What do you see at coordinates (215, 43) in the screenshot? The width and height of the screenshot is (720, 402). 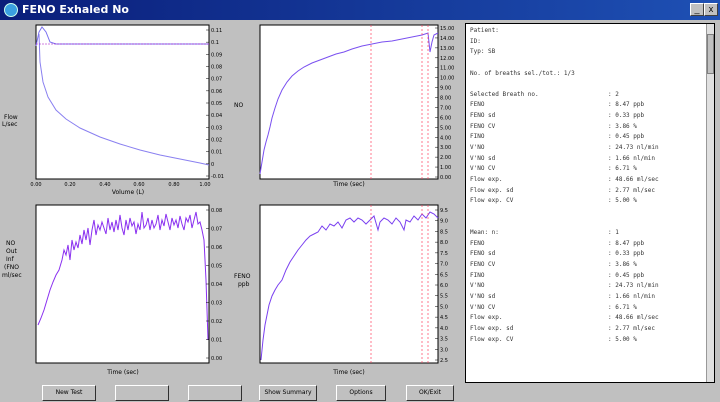 I see `flow-ytick: 0.1` at bounding box center [215, 43].